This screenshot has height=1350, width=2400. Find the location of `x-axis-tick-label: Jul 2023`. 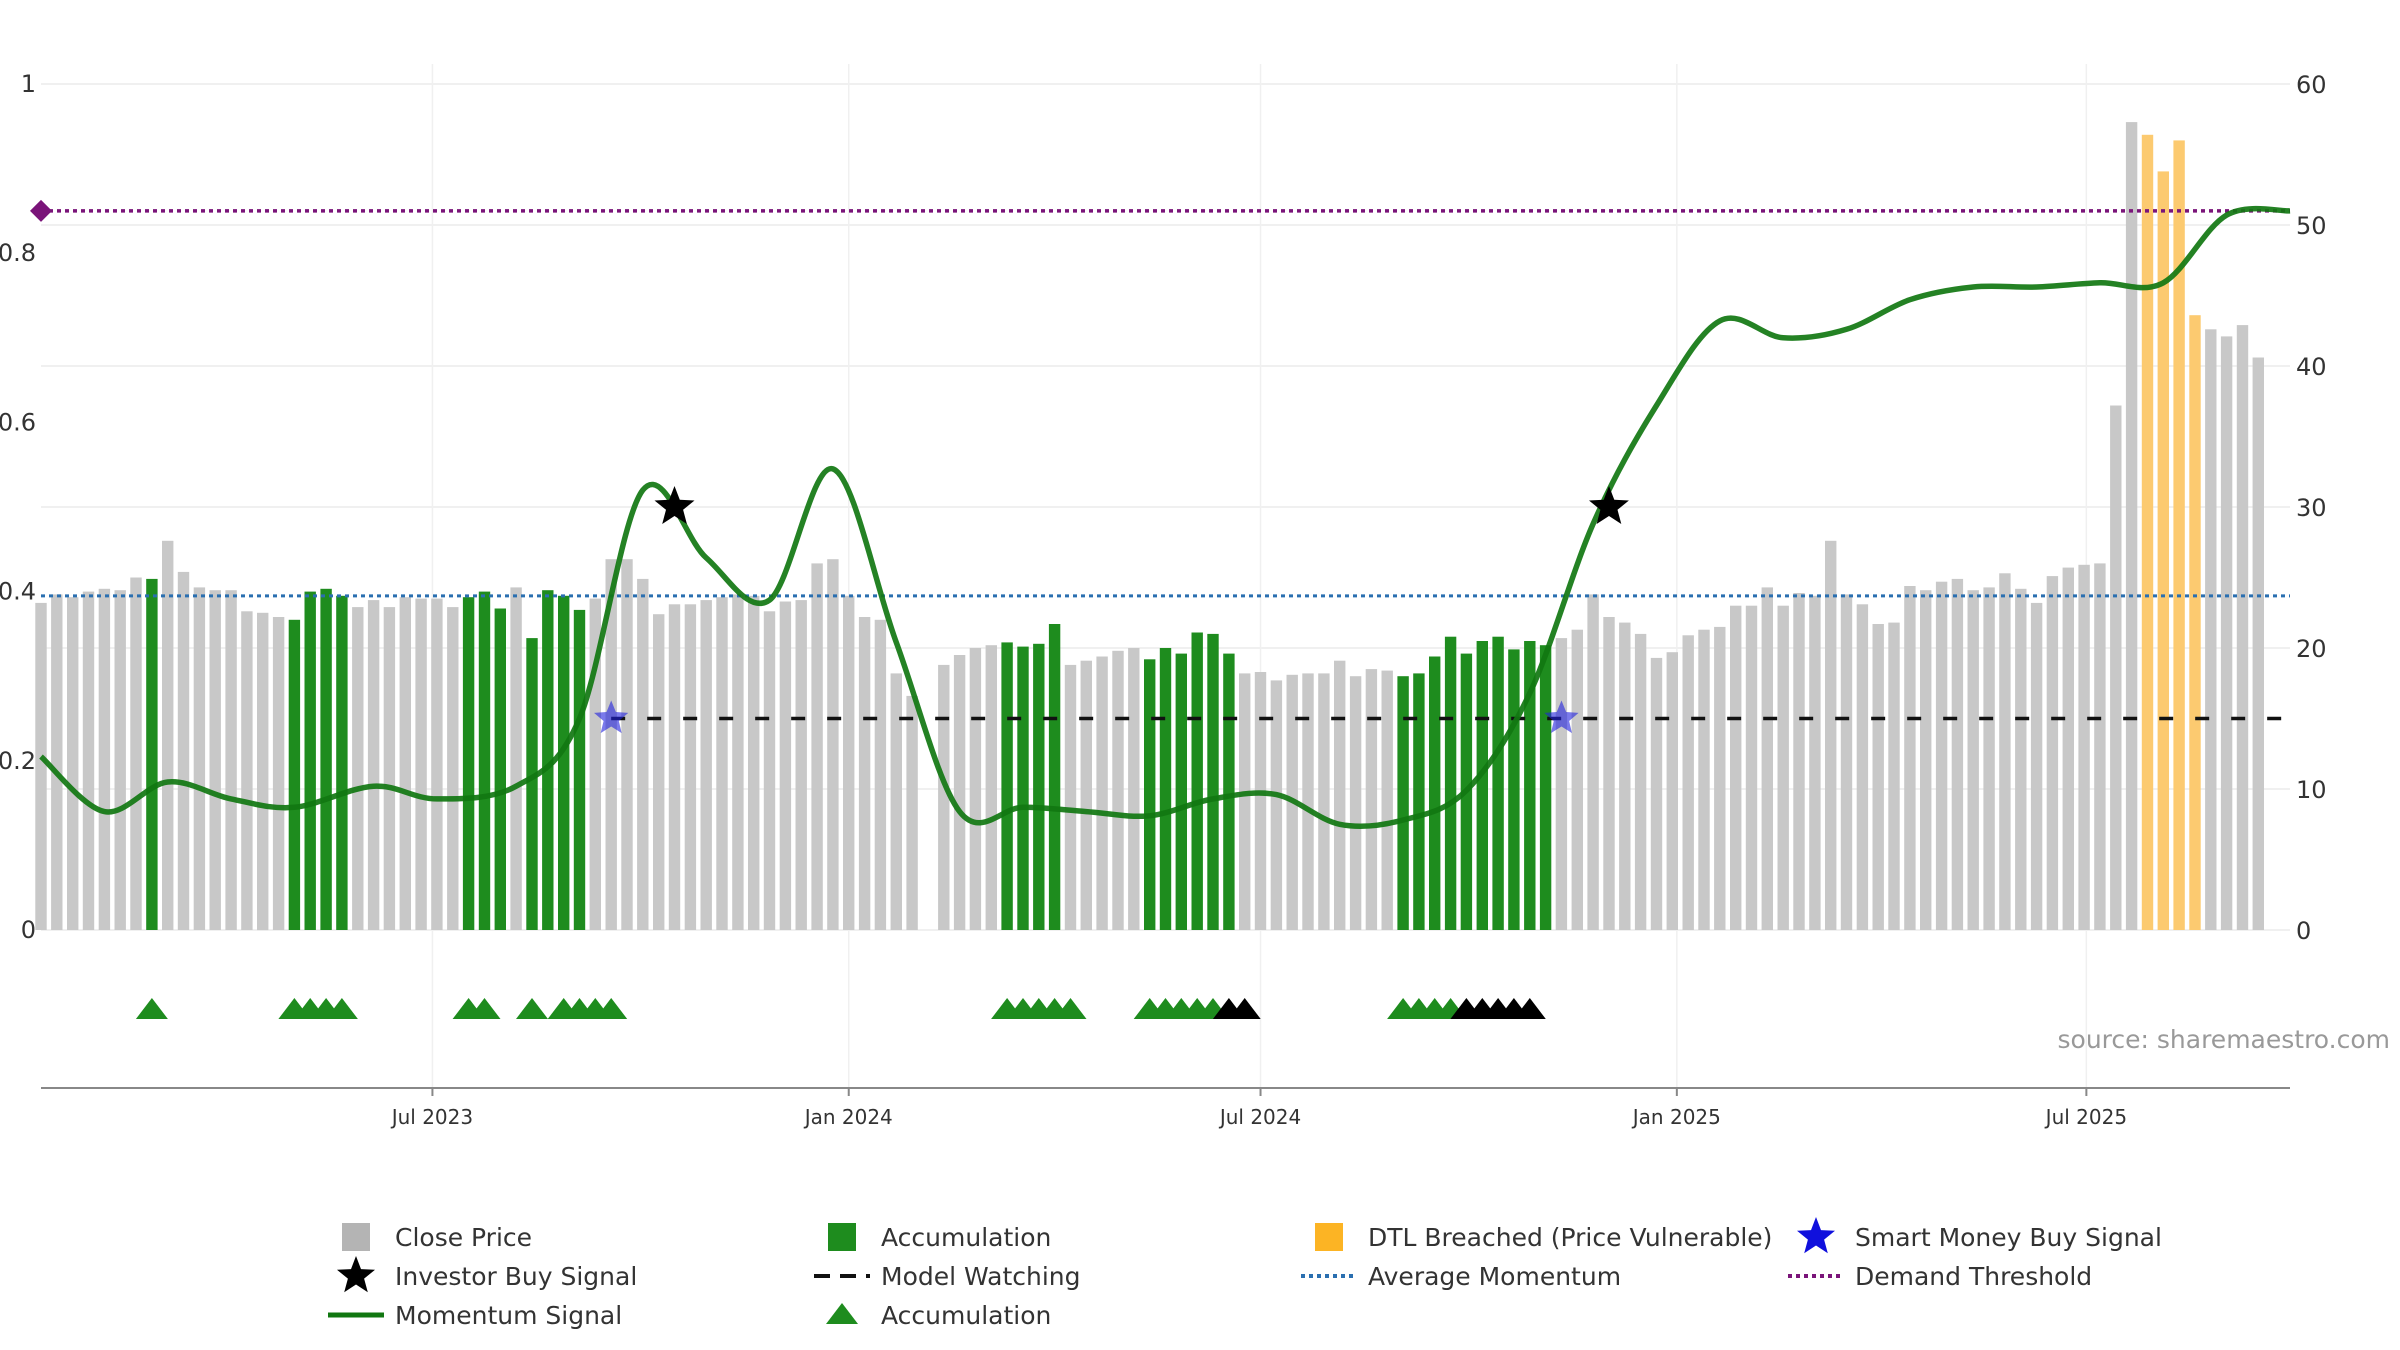

x-axis-tick-label: Jul 2023 is located at coordinates (431, 1117).